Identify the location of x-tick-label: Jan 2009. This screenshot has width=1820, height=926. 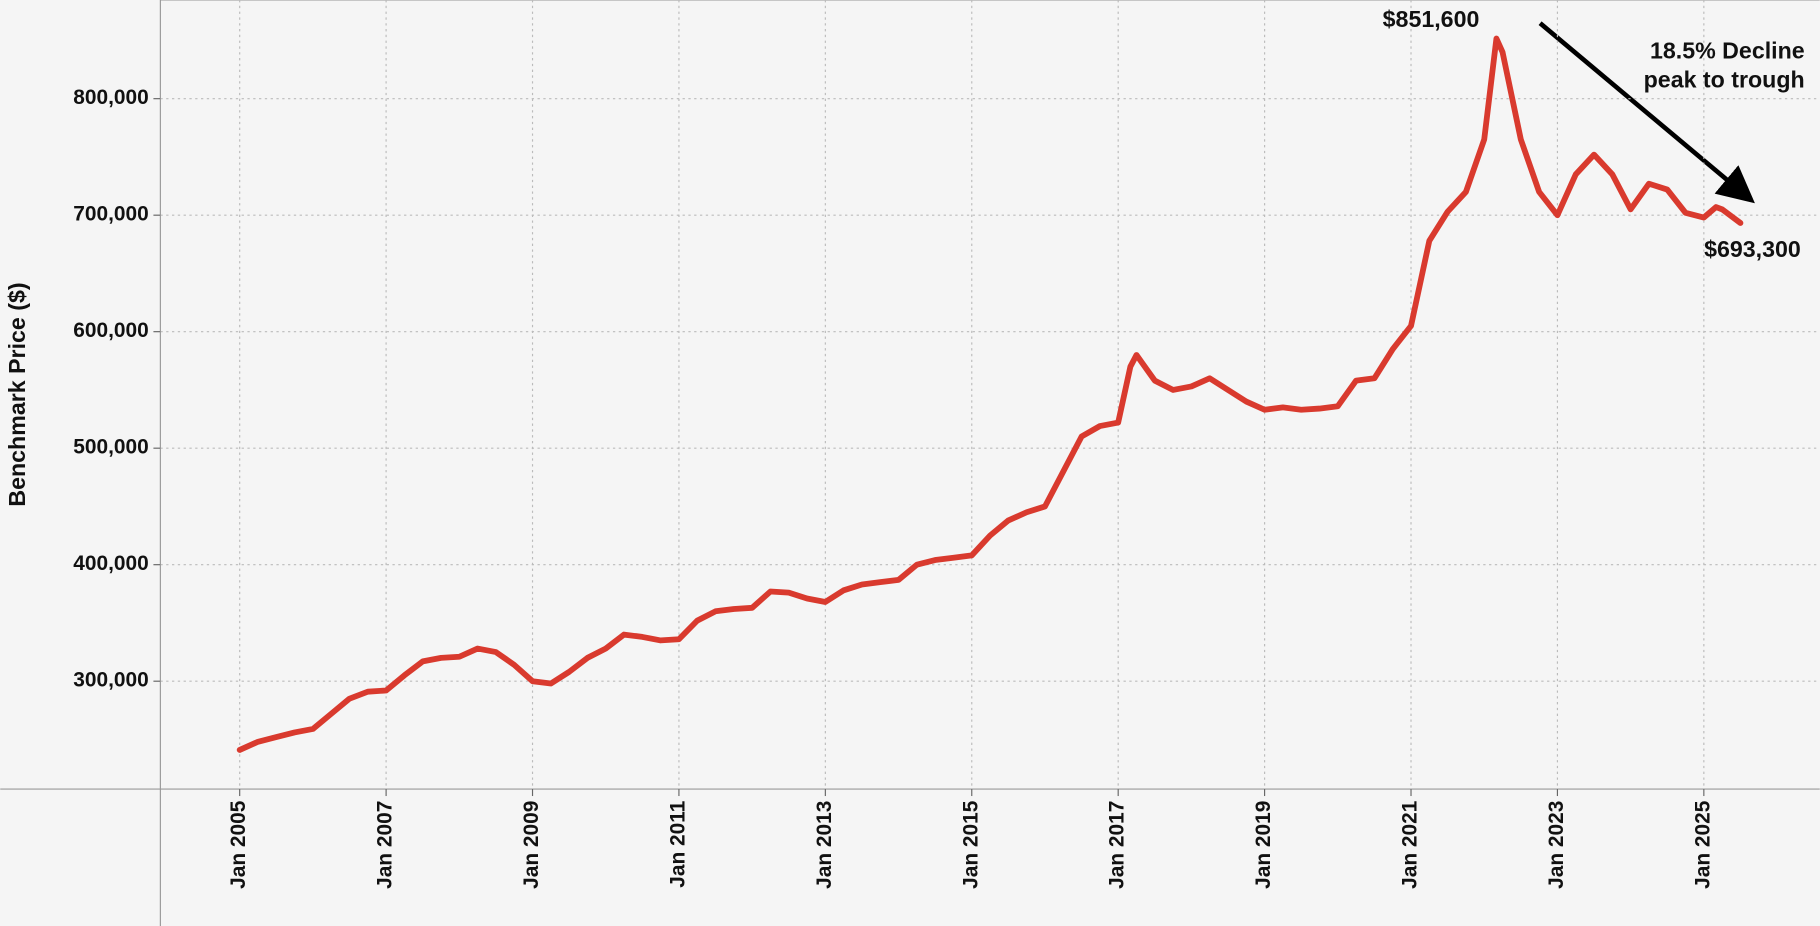
(531, 845).